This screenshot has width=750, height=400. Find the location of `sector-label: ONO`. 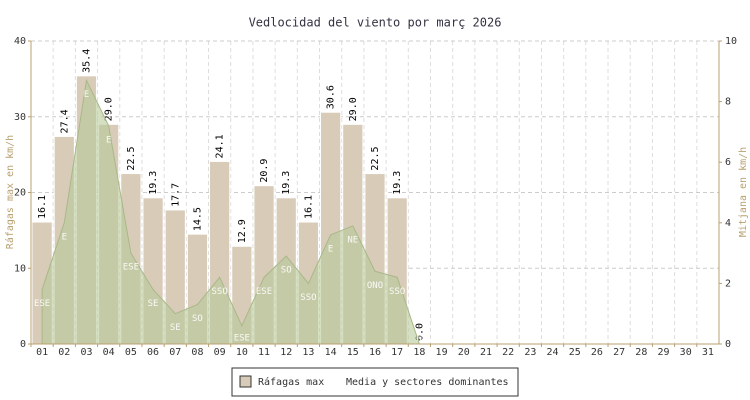

sector-label: ONO is located at coordinates (375, 286).